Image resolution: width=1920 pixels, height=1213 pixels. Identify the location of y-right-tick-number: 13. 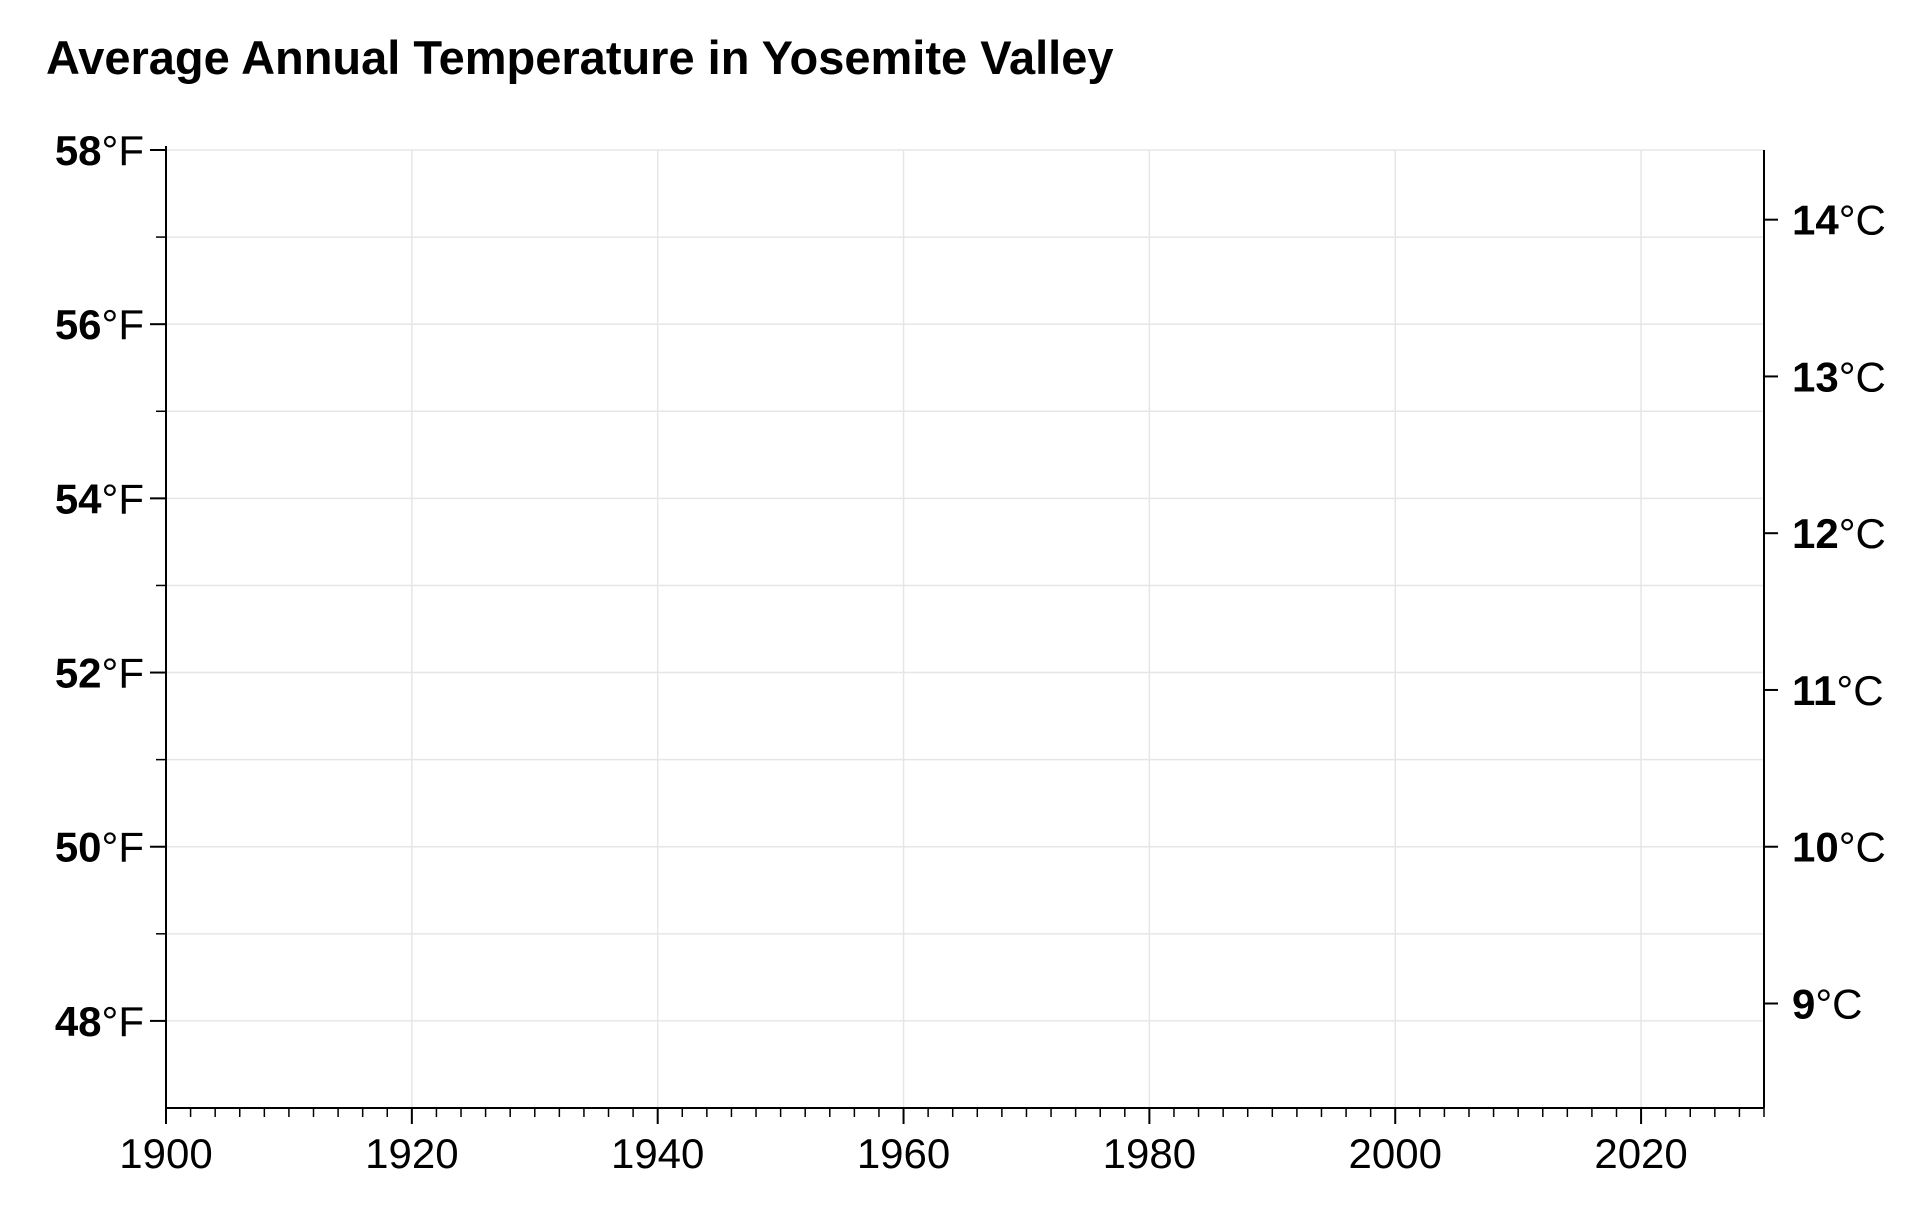
(1815, 376).